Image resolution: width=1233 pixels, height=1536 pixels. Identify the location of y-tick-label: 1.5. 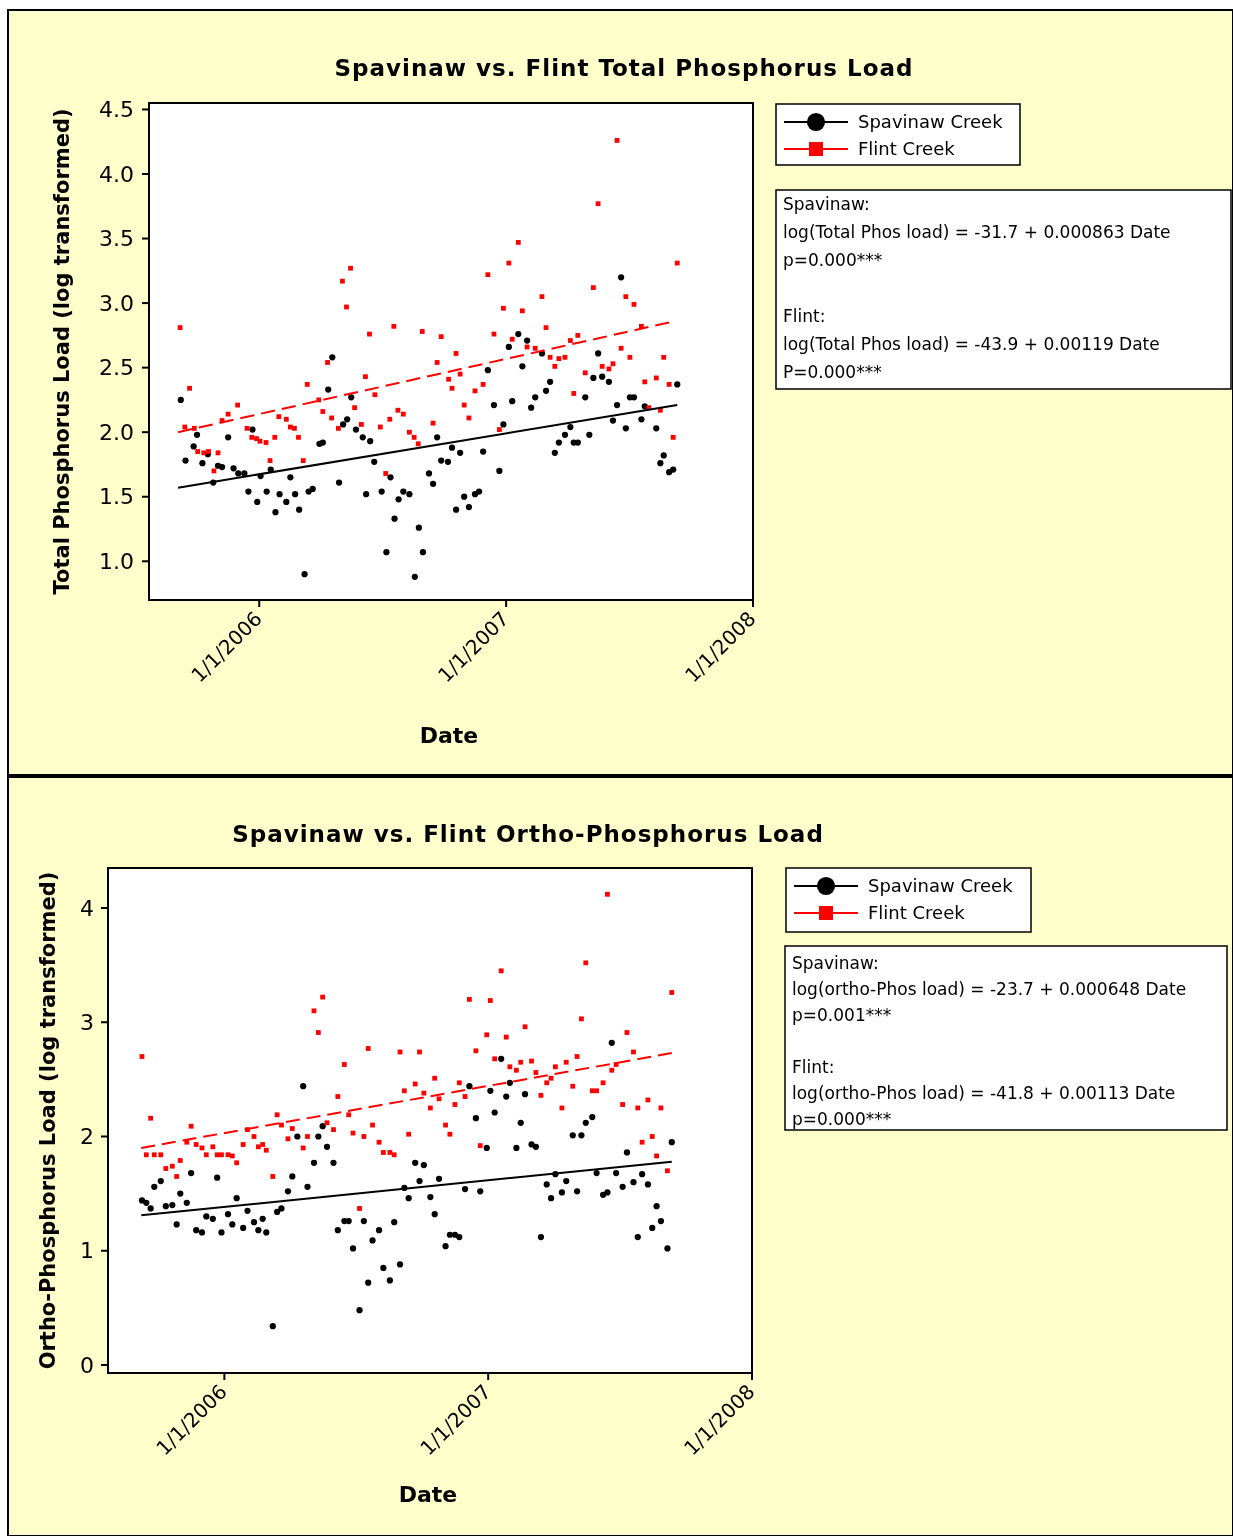
(116, 497).